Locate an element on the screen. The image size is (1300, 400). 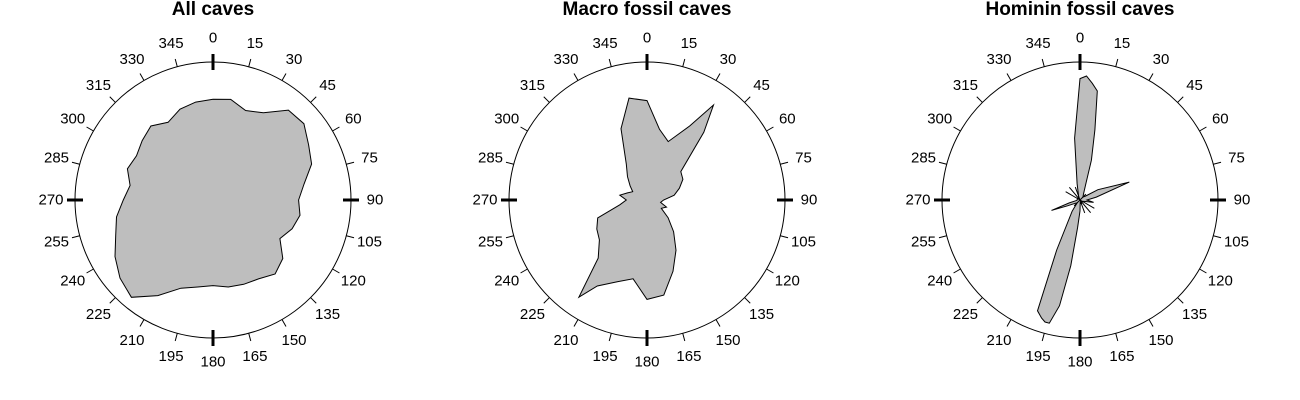
angle-tick-label: 15 is located at coordinates (689, 43).